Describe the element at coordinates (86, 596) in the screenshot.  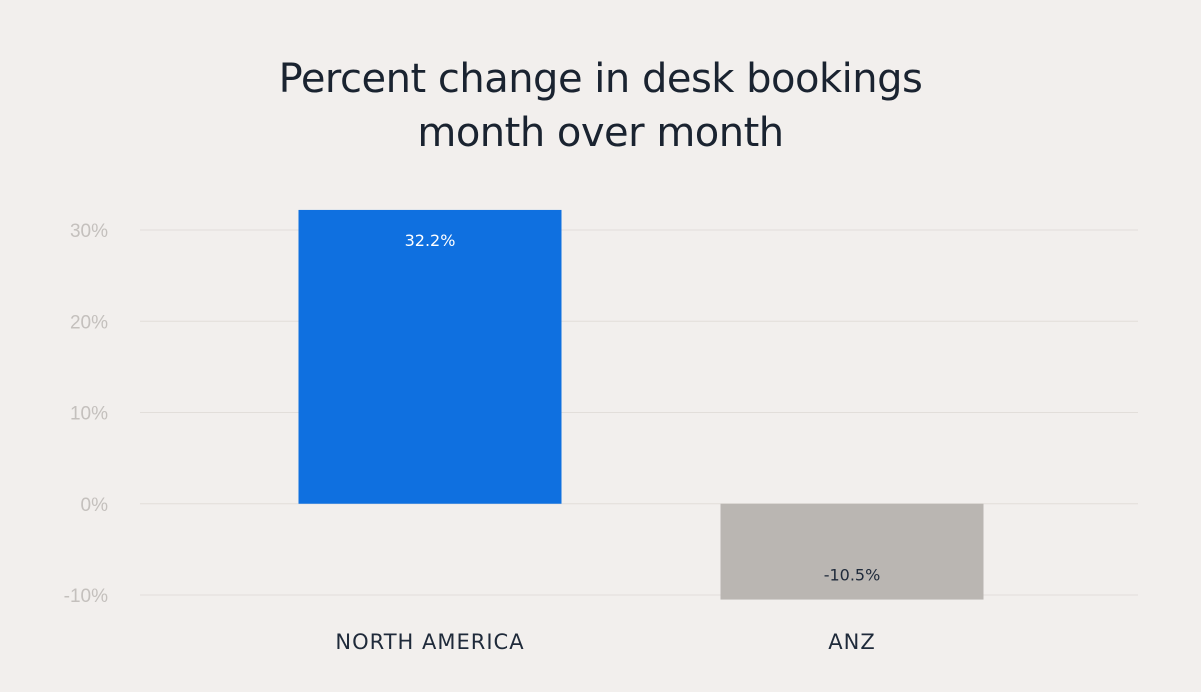
I see `y-tick-label: -10%` at that location.